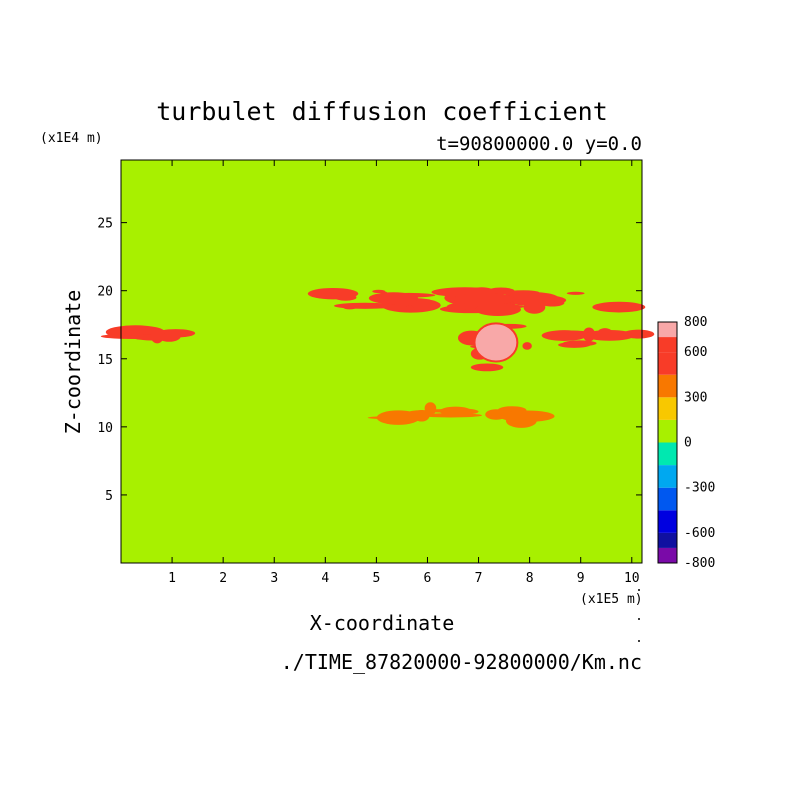 This screenshot has height=804, width=804. I want to click on x-tick-label: 4, so click(325, 578).